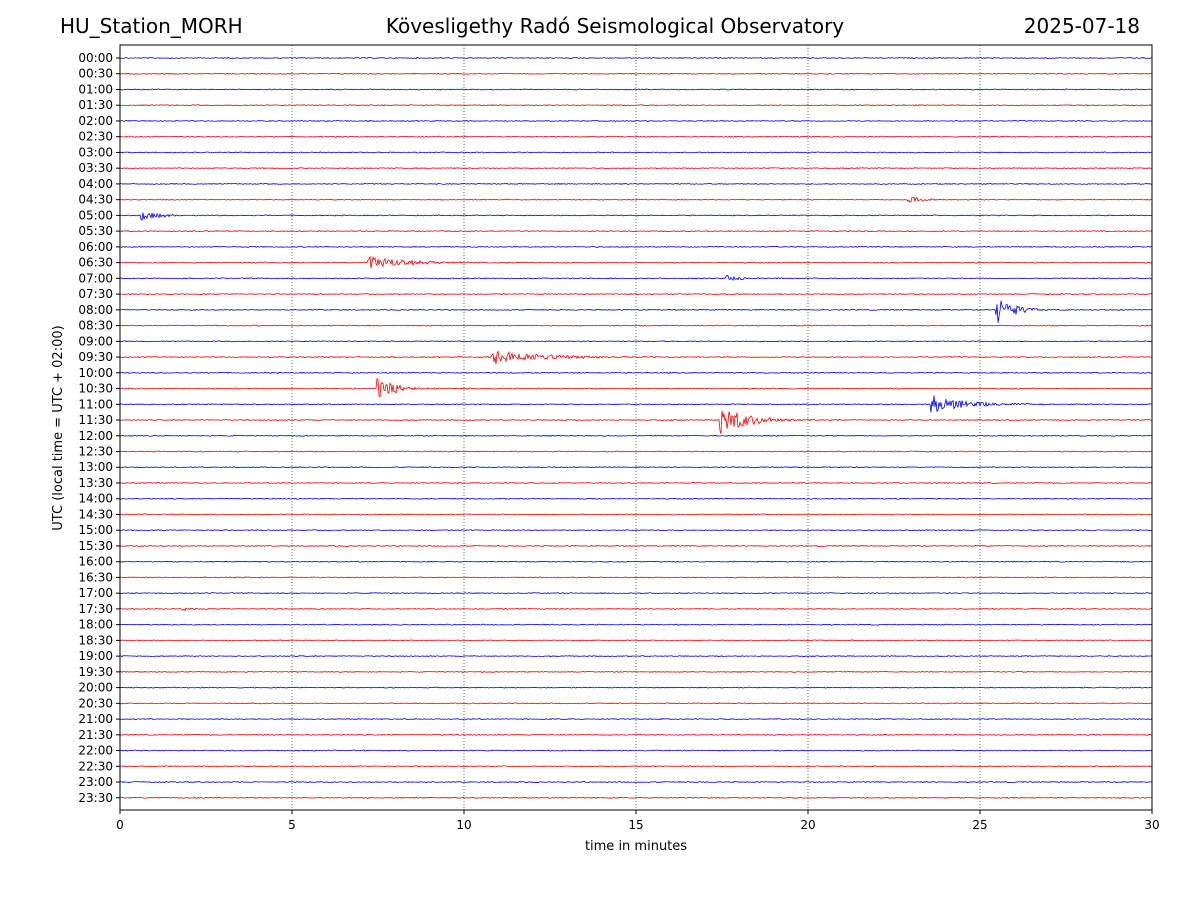  Describe the element at coordinates (95, 294) in the screenshot. I see `y-tick-label: 07:30` at that location.